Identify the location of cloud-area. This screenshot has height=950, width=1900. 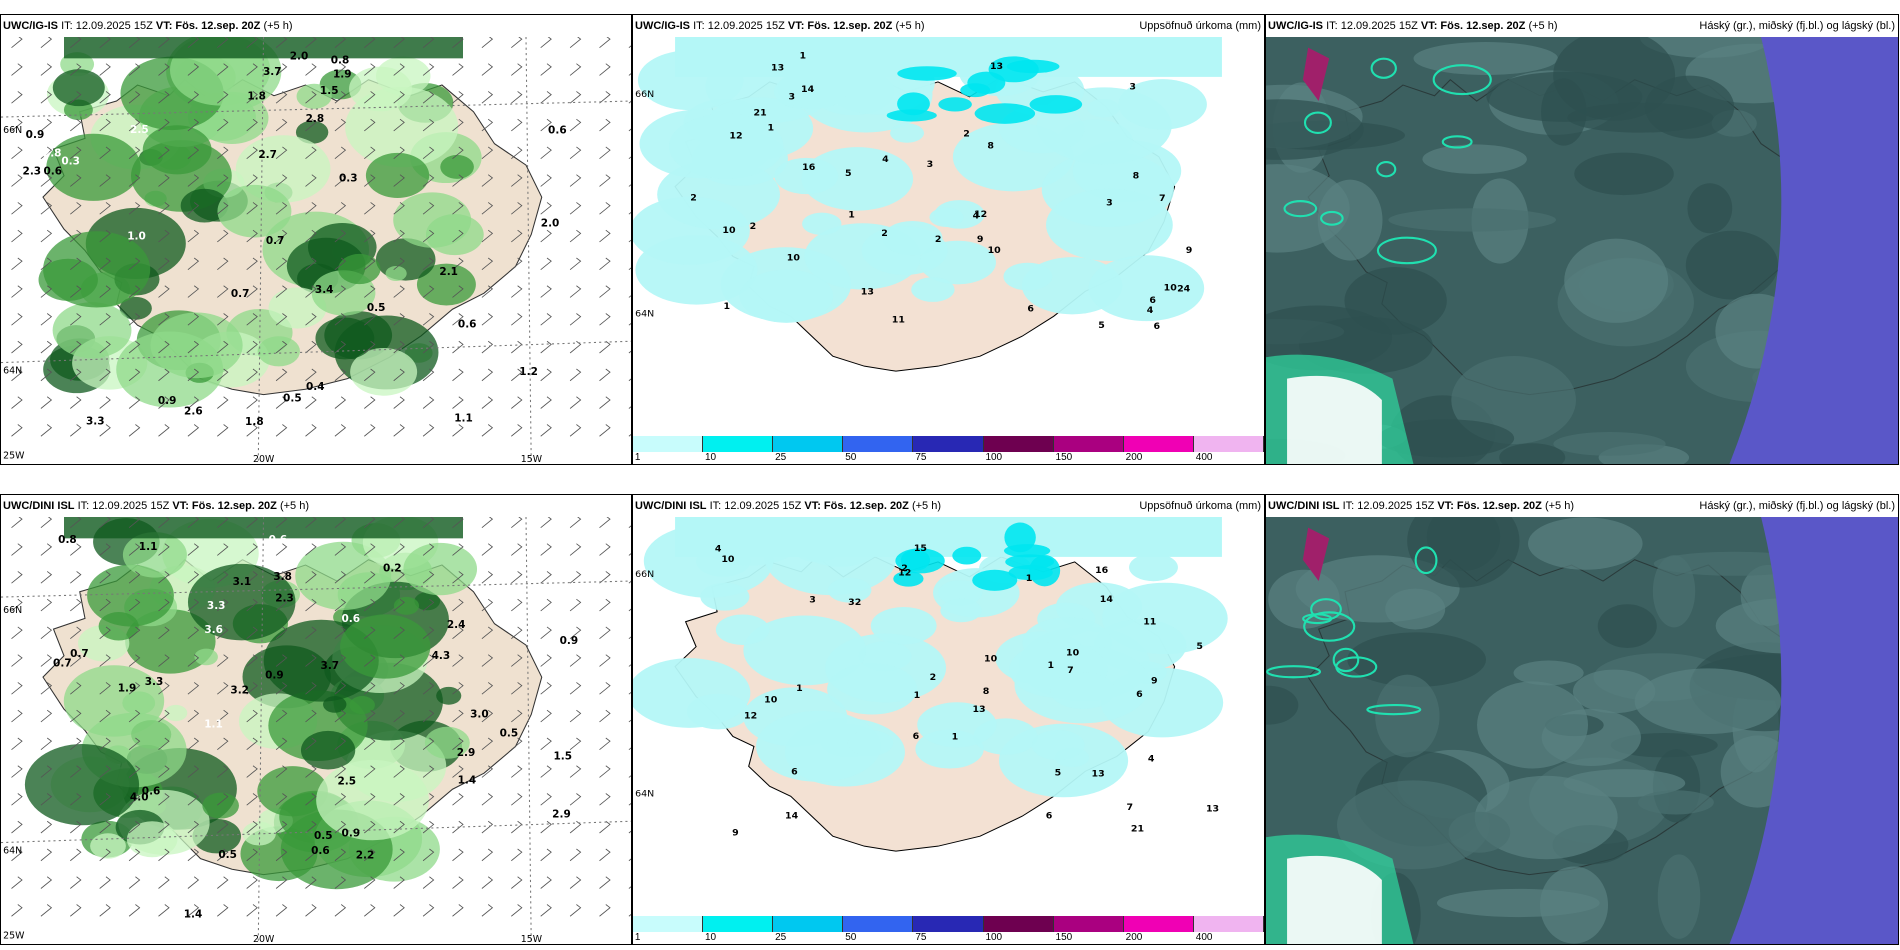
(1546, 817).